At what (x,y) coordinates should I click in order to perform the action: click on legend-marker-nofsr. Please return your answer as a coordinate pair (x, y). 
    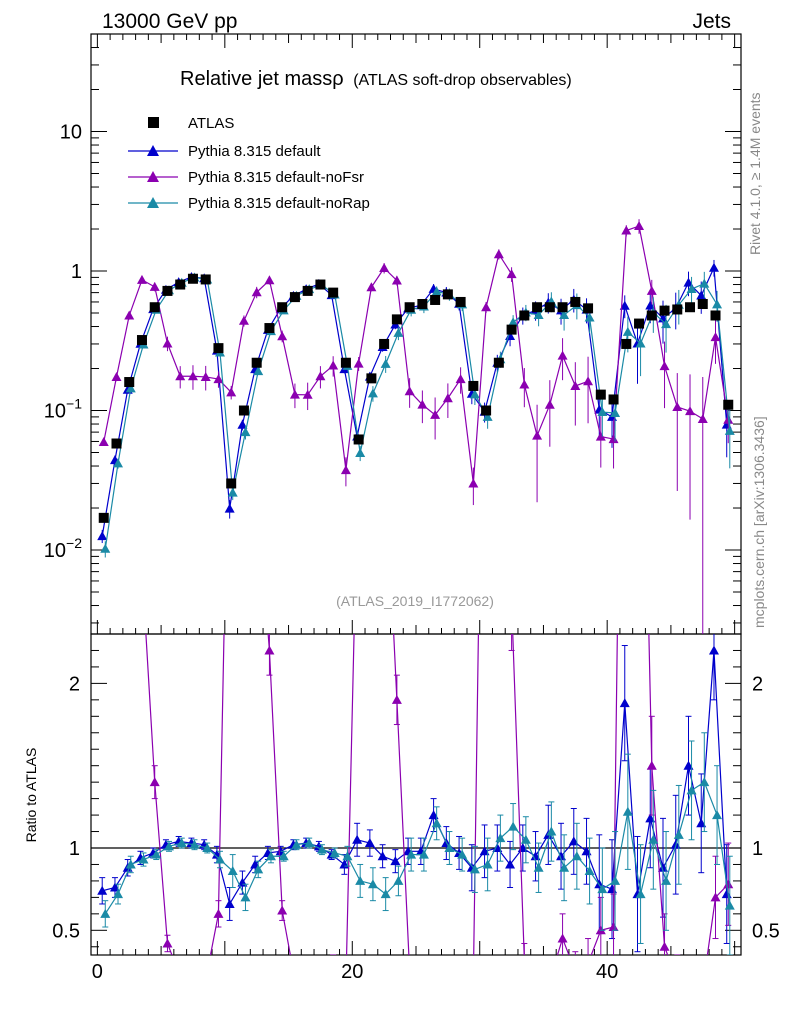
    Looking at the image, I should click on (153, 176).